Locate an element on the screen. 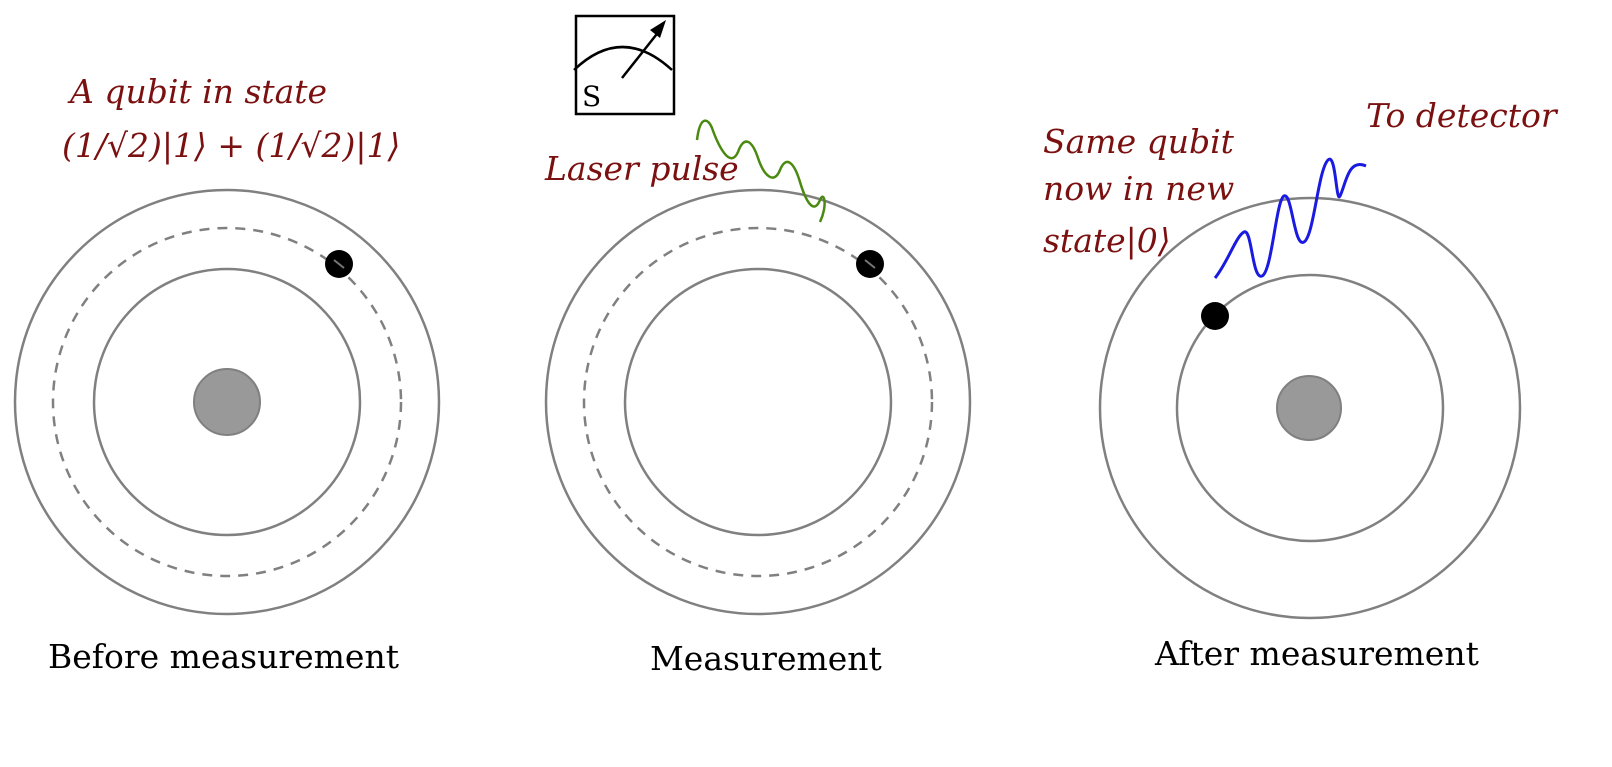 Image resolution: width=1612 pixels, height=767 pixels. annotation-line-3: state|0⟩ is located at coordinates (1107, 240).